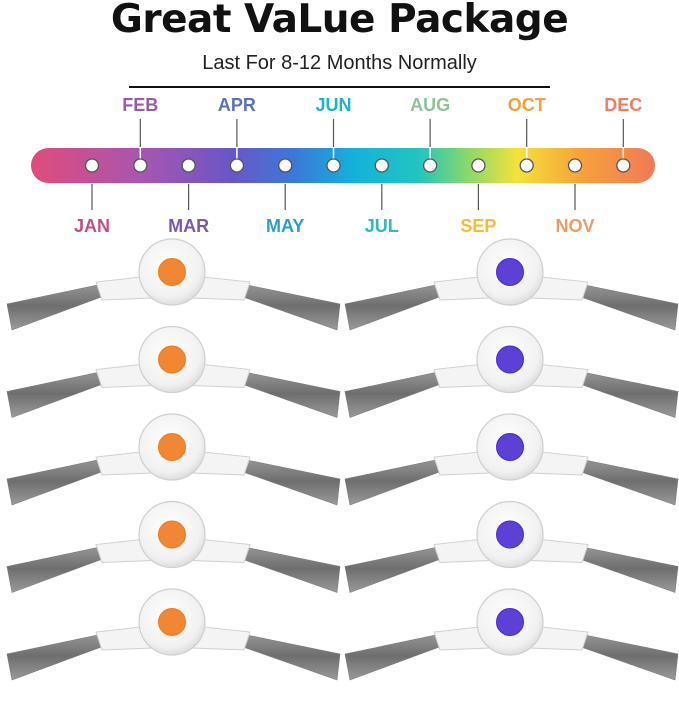 The width and height of the screenshot is (679, 709). Describe the element at coordinates (333, 105) in the screenshot. I see `month-label: JUN` at that location.